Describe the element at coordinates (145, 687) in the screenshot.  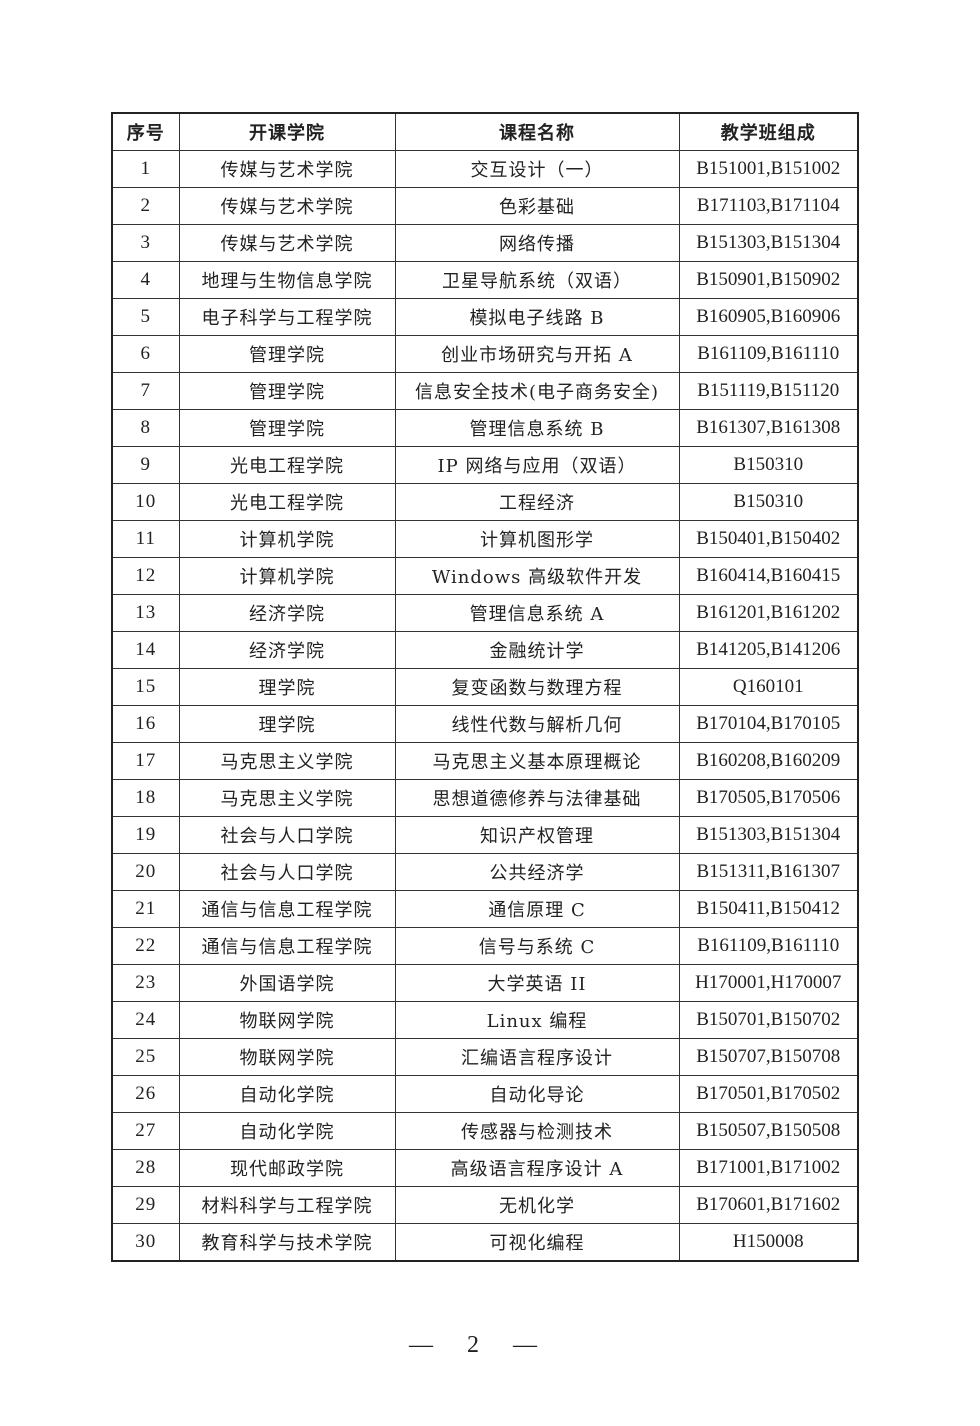
I see `cell-index: 15` at that location.